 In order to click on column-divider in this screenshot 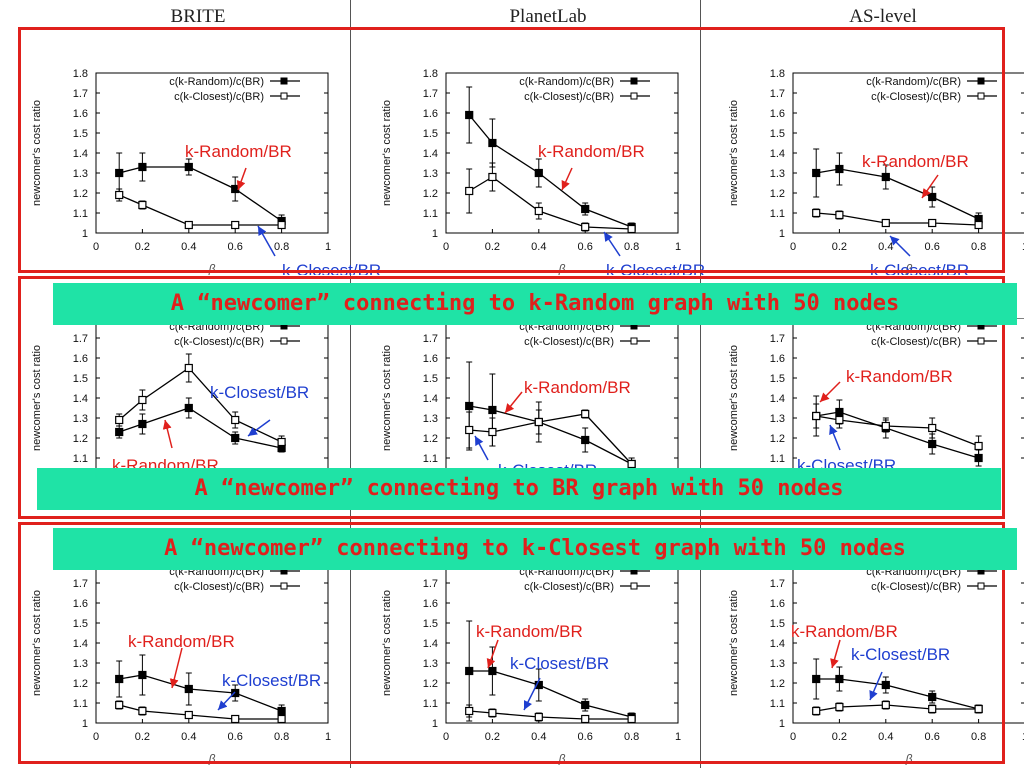, I will do `click(350, 384)`.